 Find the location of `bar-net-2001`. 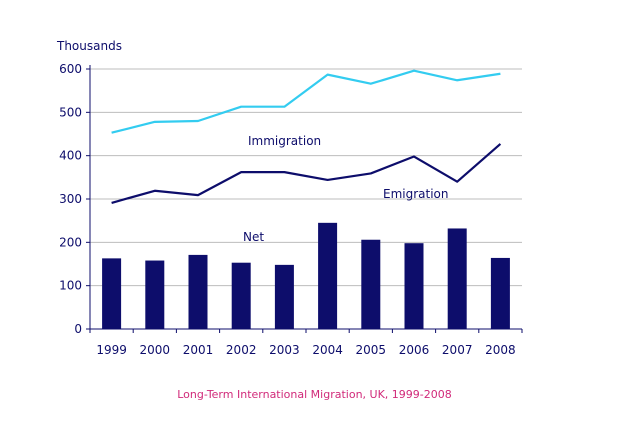

bar-net-2001 is located at coordinates (198, 291).